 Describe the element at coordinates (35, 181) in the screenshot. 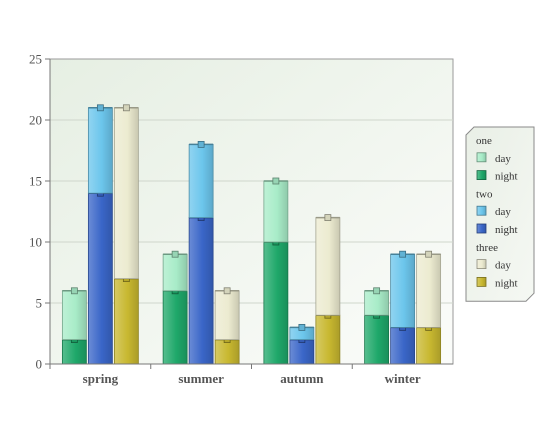

I see `y-tick-label: 15` at that location.